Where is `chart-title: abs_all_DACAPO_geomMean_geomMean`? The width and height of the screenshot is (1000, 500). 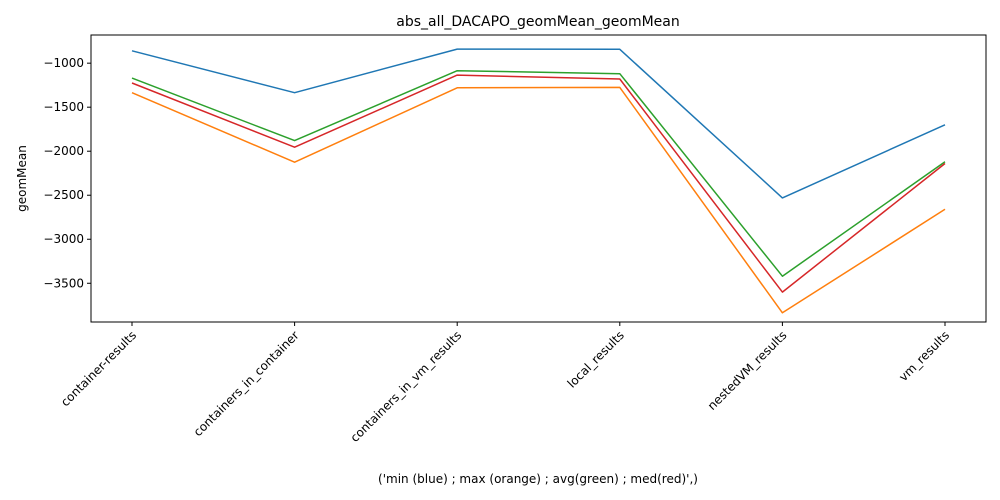 chart-title: abs_all_DACAPO_geomMean_geomMean is located at coordinates (538, 22).